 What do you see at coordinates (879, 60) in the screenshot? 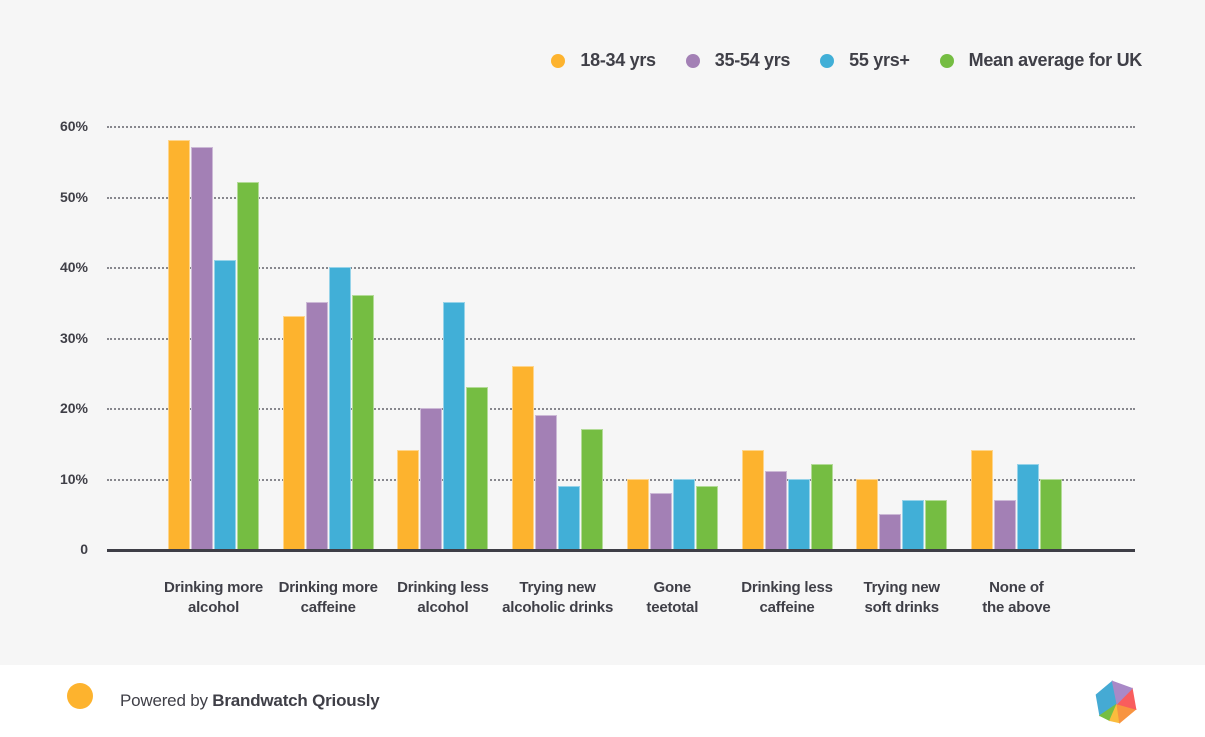
I see `legend-label: 55 yrs+` at bounding box center [879, 60].